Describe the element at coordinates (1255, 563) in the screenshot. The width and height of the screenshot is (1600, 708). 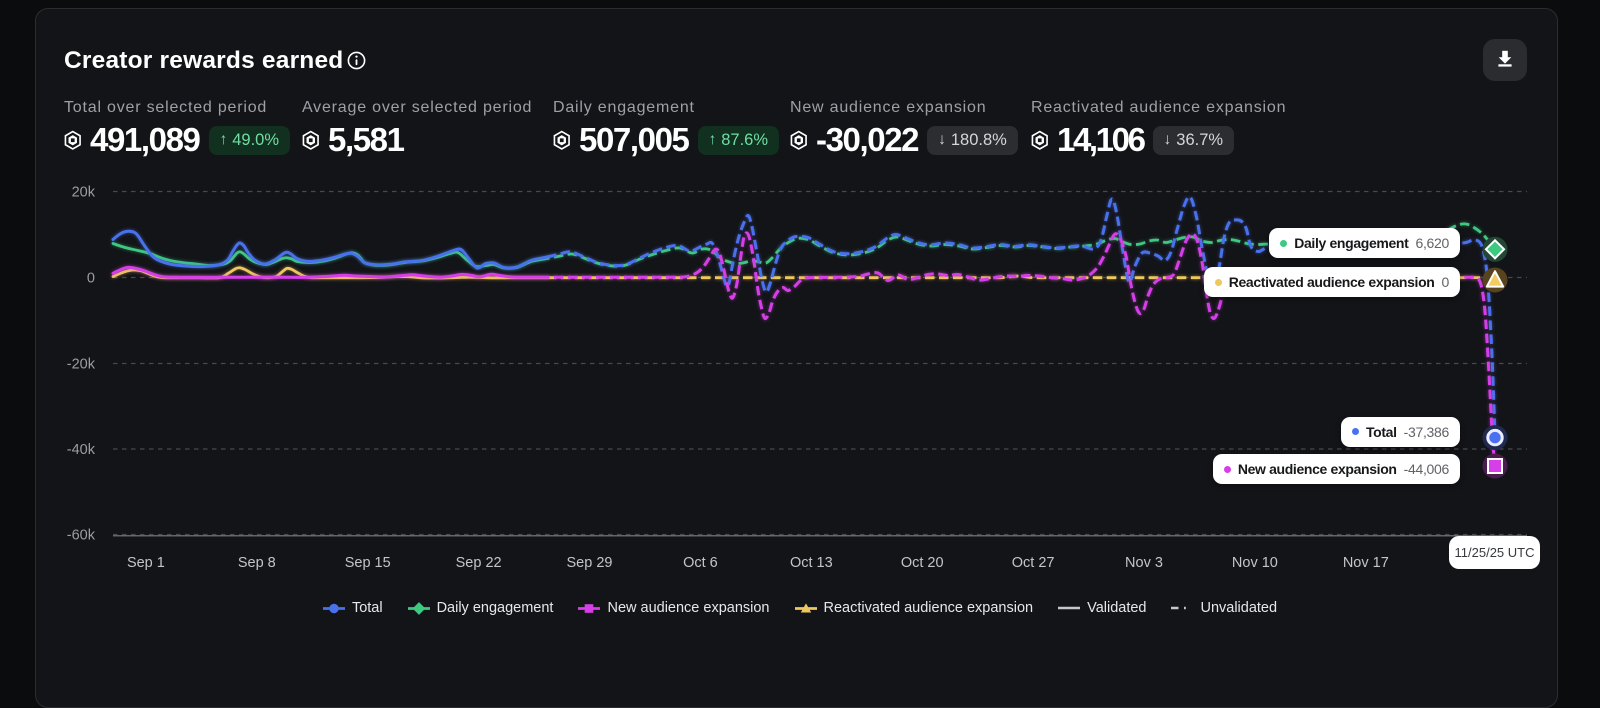
I see `svg-text: Nov 10` at that location.